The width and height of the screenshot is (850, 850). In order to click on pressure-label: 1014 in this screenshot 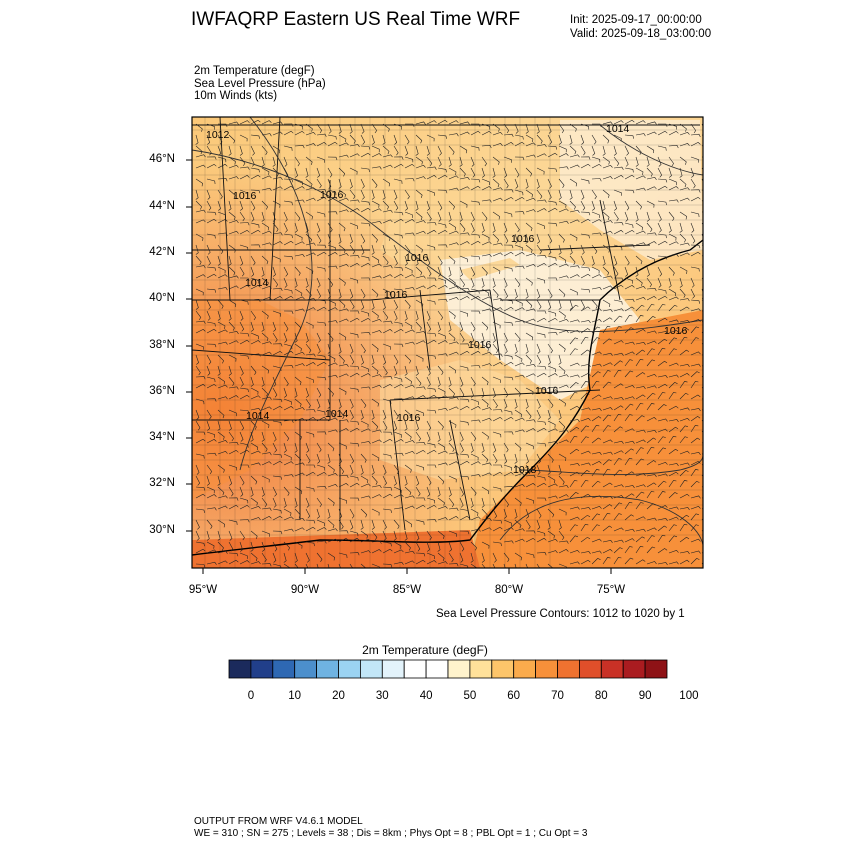, I will do `click(257, 283)`.